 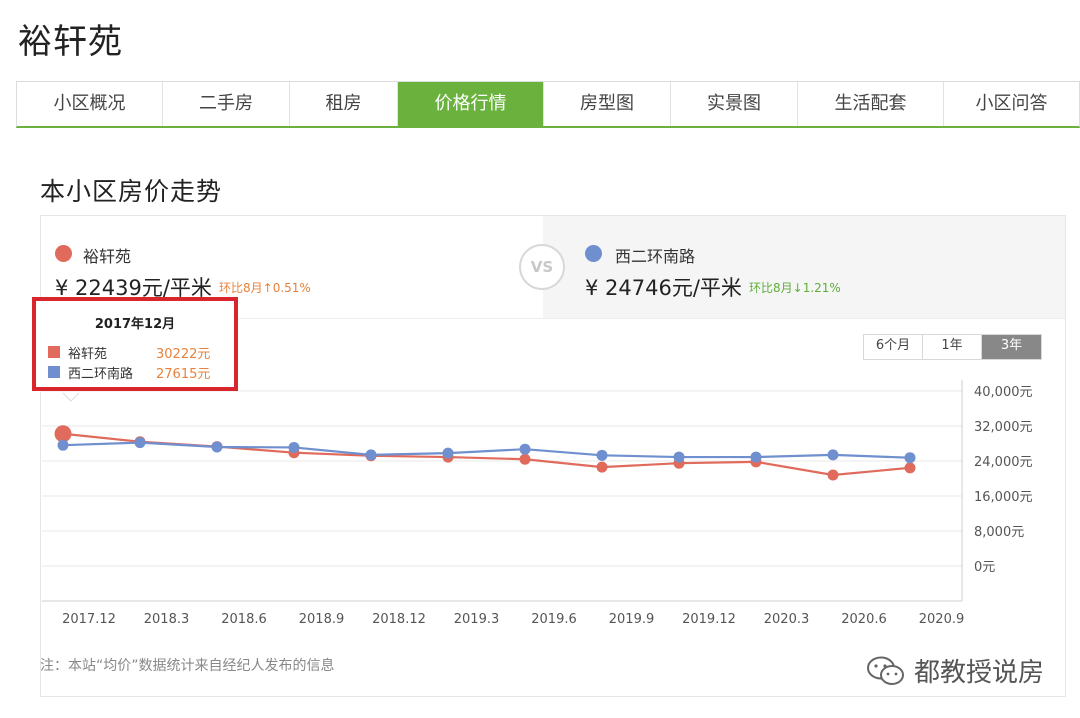 I want to click on x-tick-label: 2020.9, so click(x=942, y=619).